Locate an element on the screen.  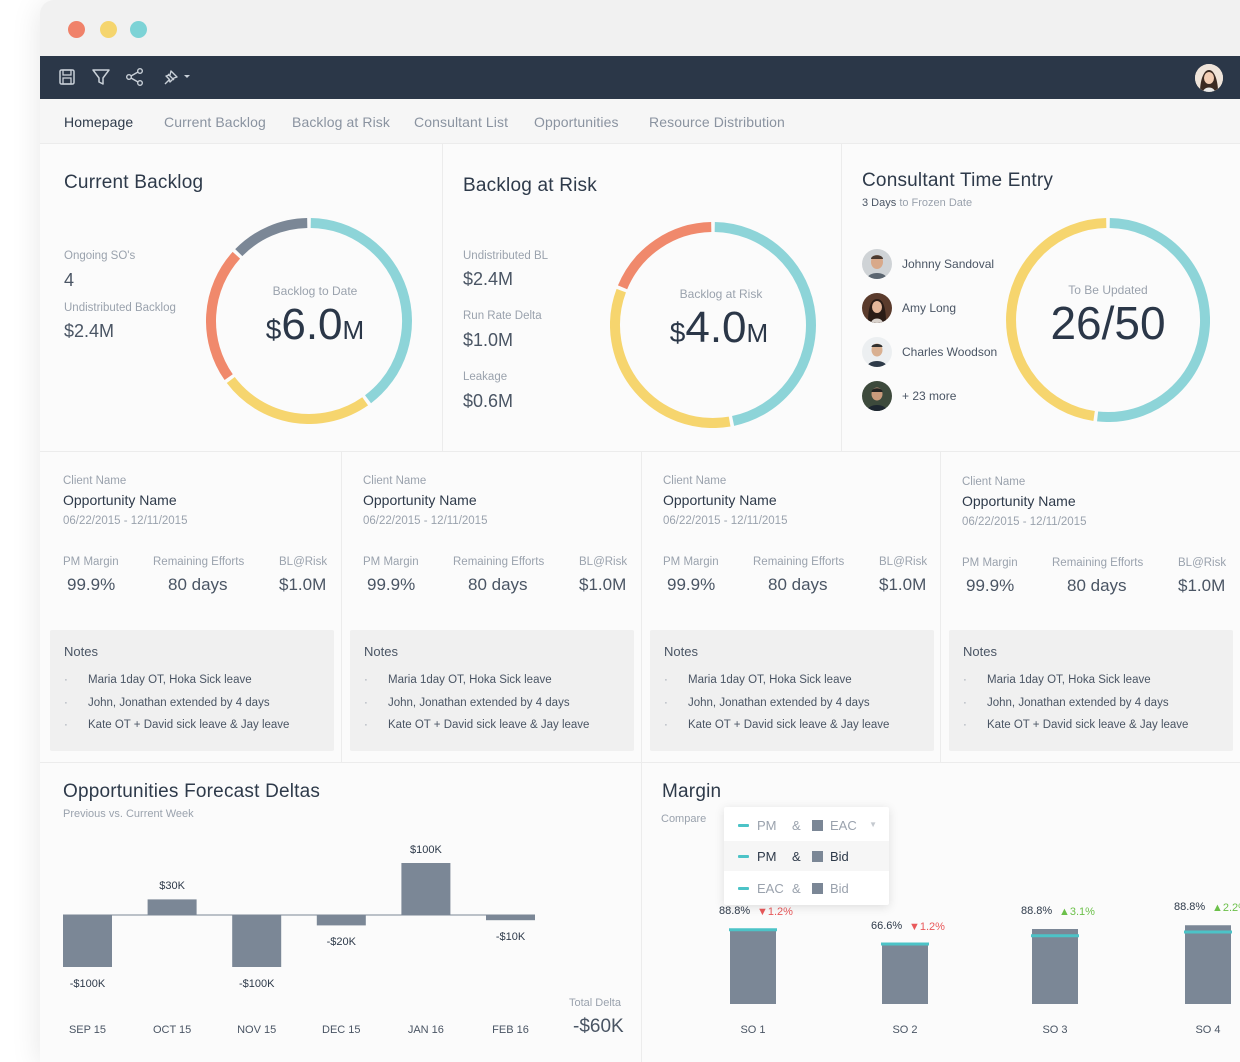
margin-delta-label: ▲3.1% is located at coordinates (1077, 912).